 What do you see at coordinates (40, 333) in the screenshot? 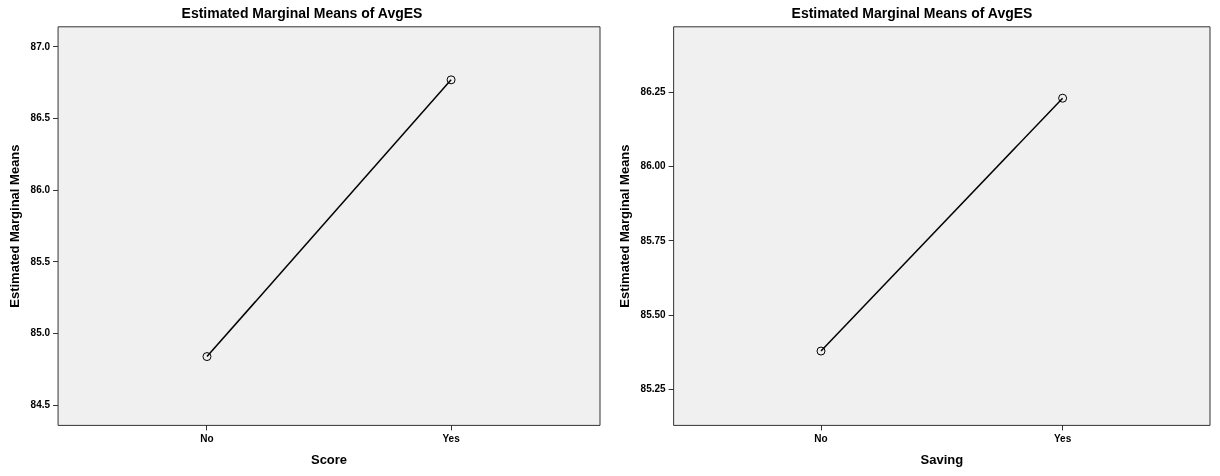
I see `y-tick-label: 85.0` at bounding box center [40, 333].